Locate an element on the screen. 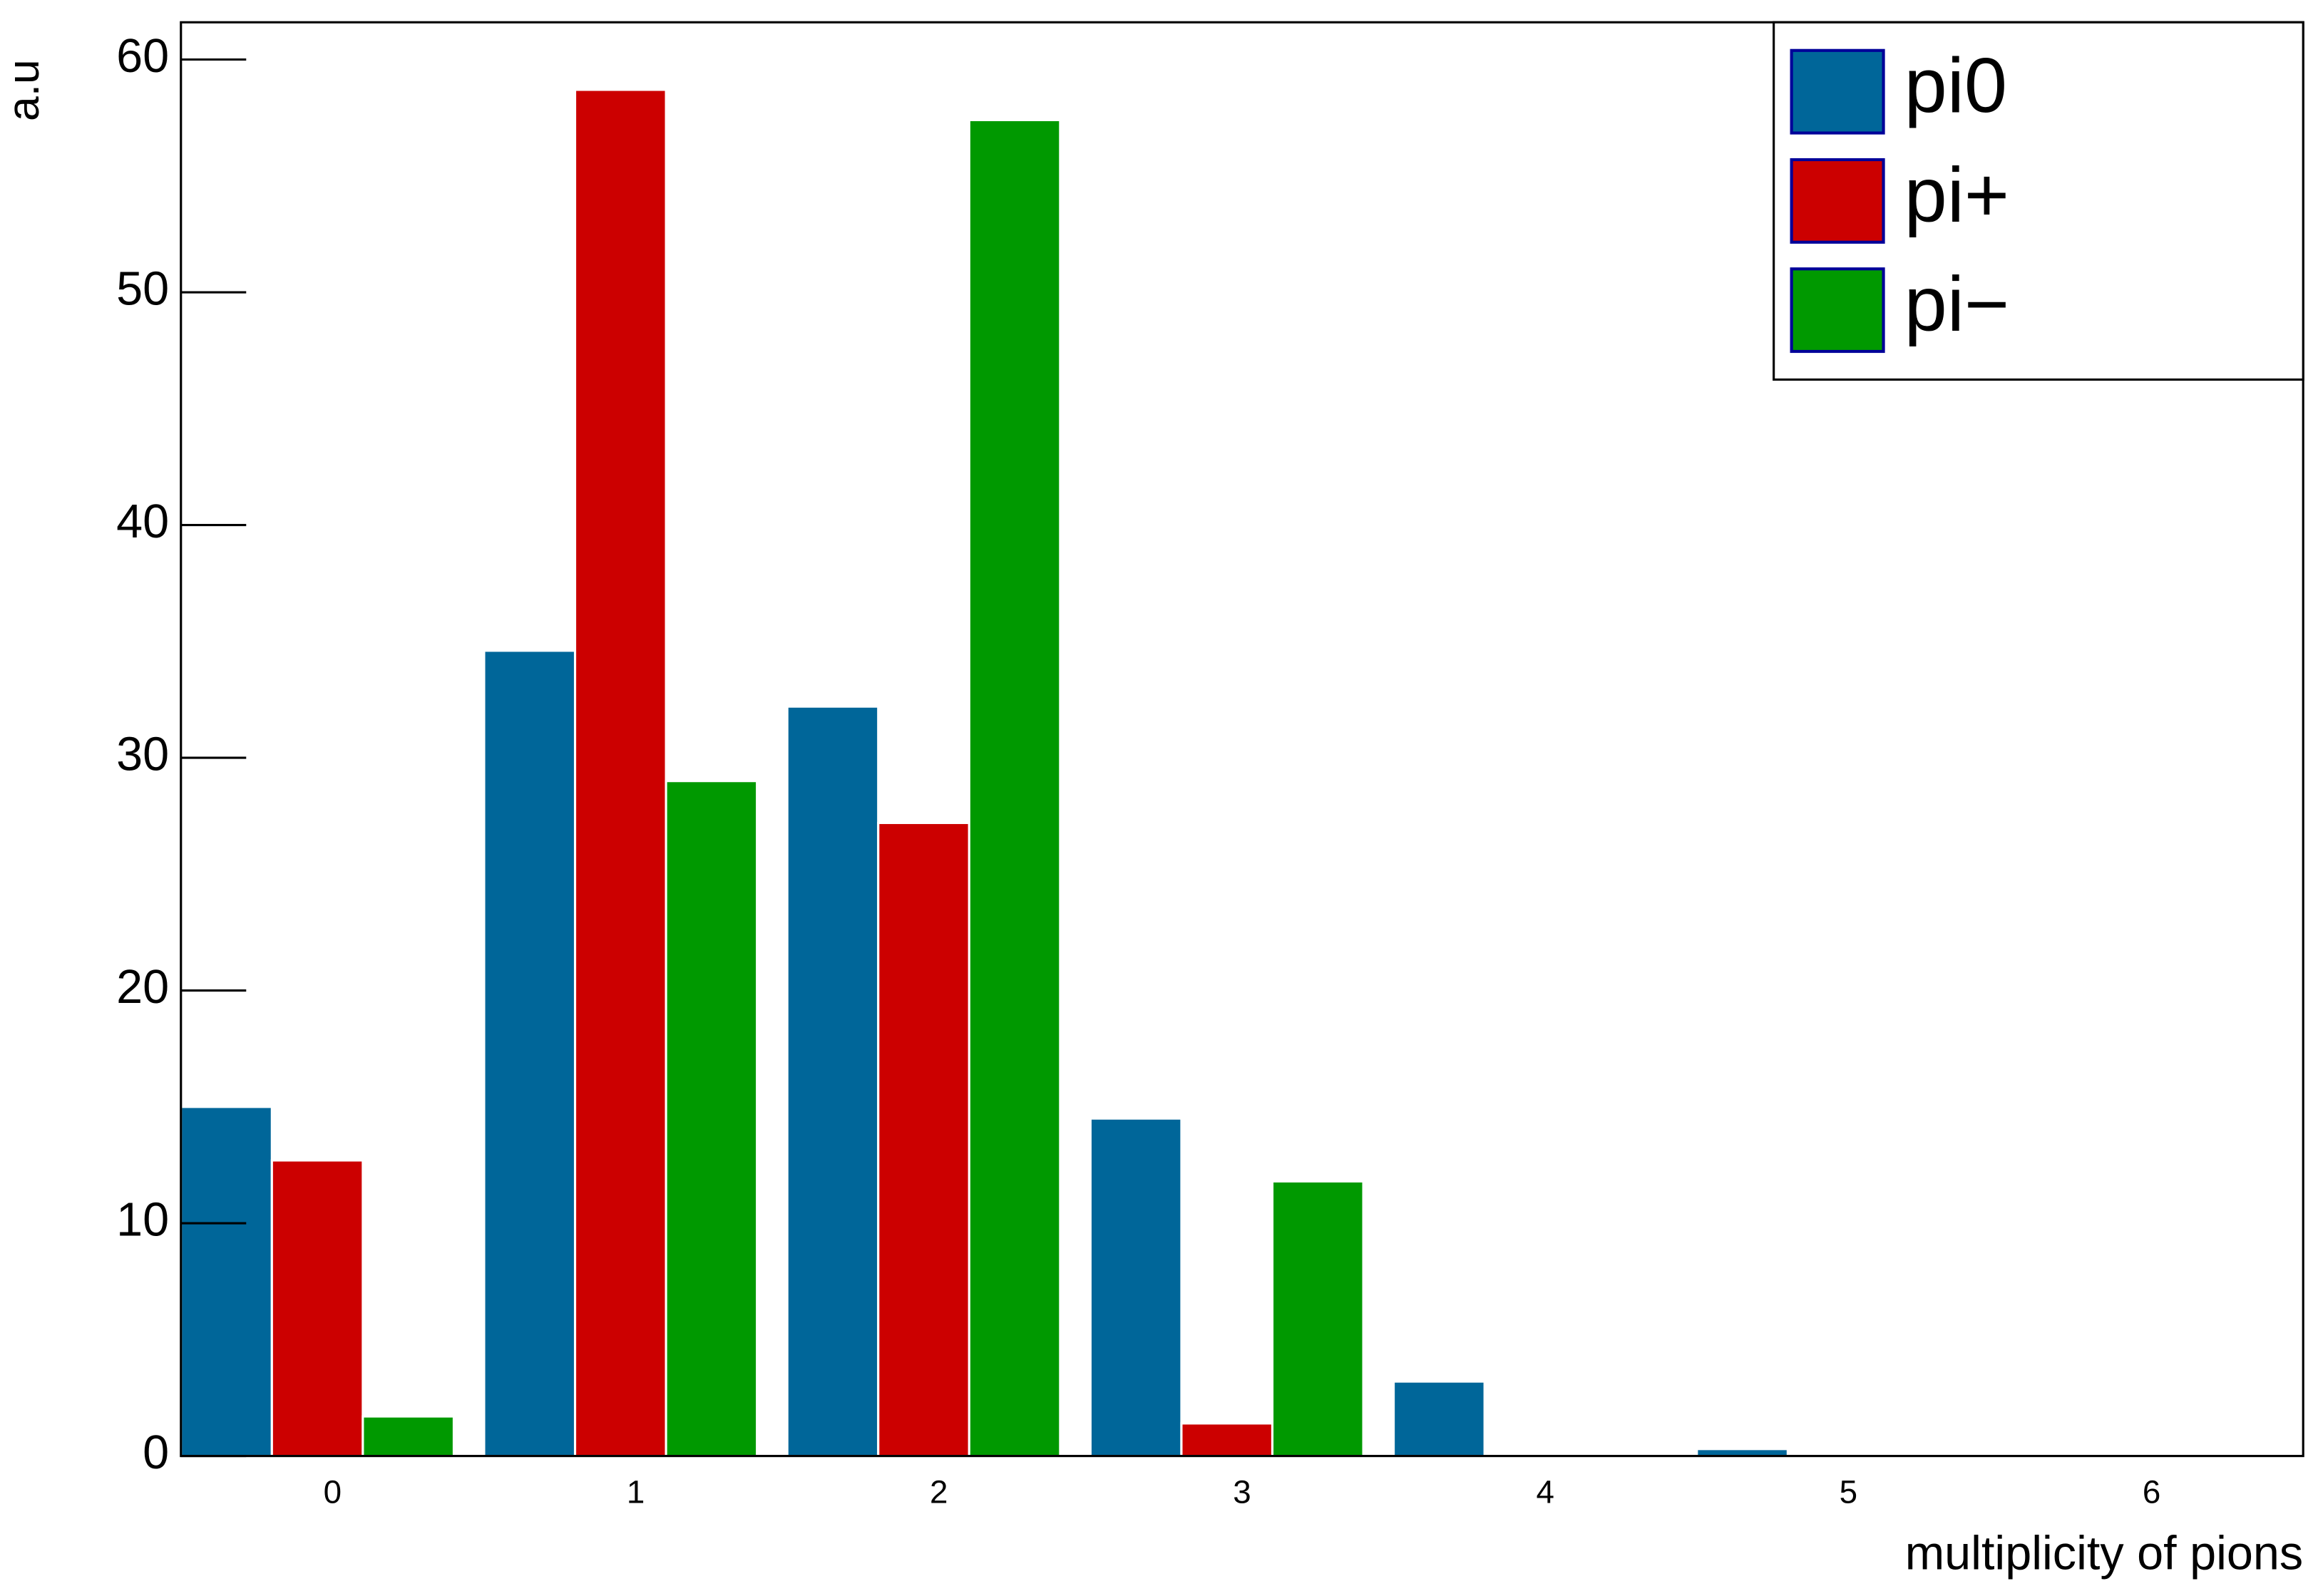 The image size is (2318, 1596). legend-label: pi0 is located at coordinates (1955, 85).